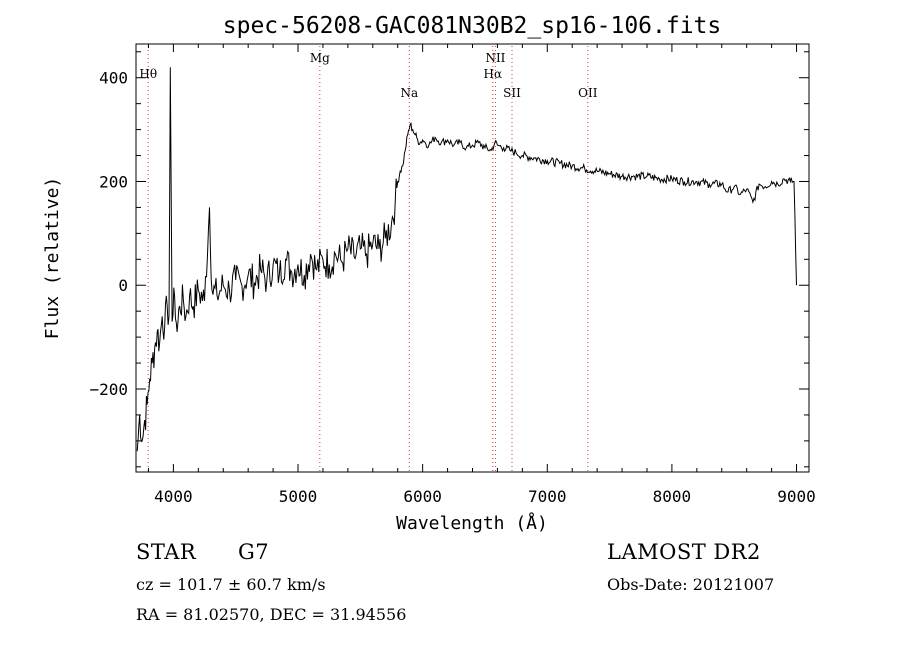  Describe the element at coordinates (254, 552) in the screenshot. I see `object-subclass: G7` at that location.